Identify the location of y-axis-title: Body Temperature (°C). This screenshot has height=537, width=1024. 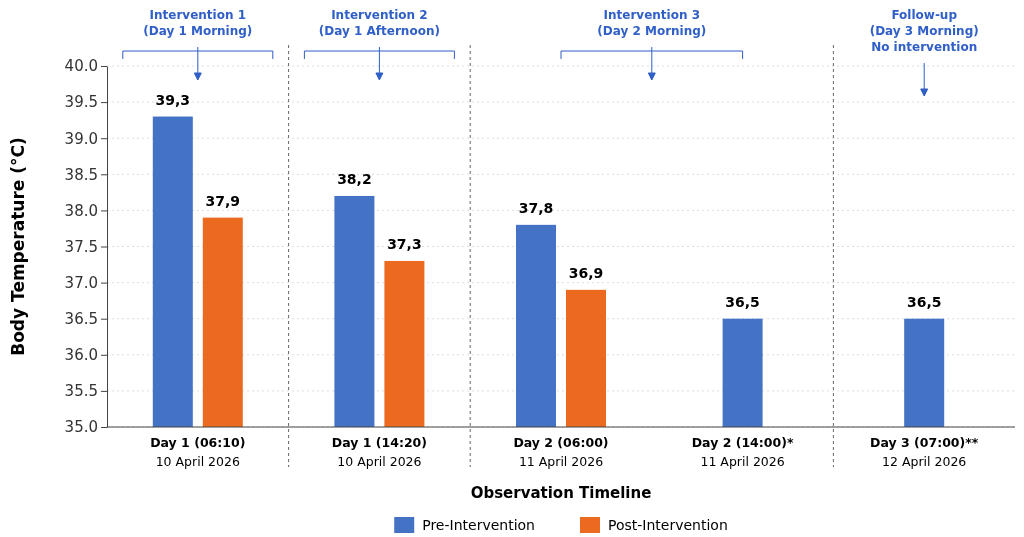
(18, 246).